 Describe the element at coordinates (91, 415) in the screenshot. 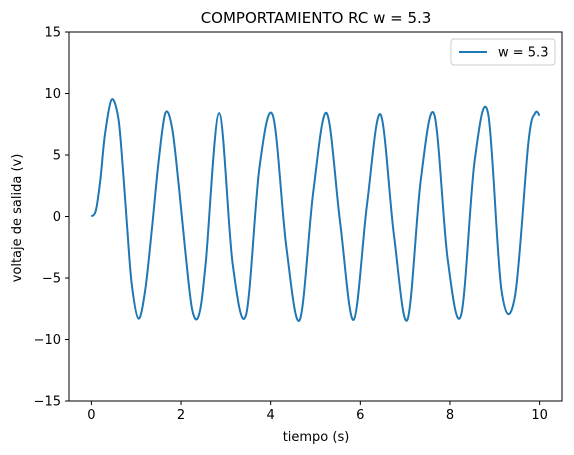

I see `x-tick-label: 0` at that location.